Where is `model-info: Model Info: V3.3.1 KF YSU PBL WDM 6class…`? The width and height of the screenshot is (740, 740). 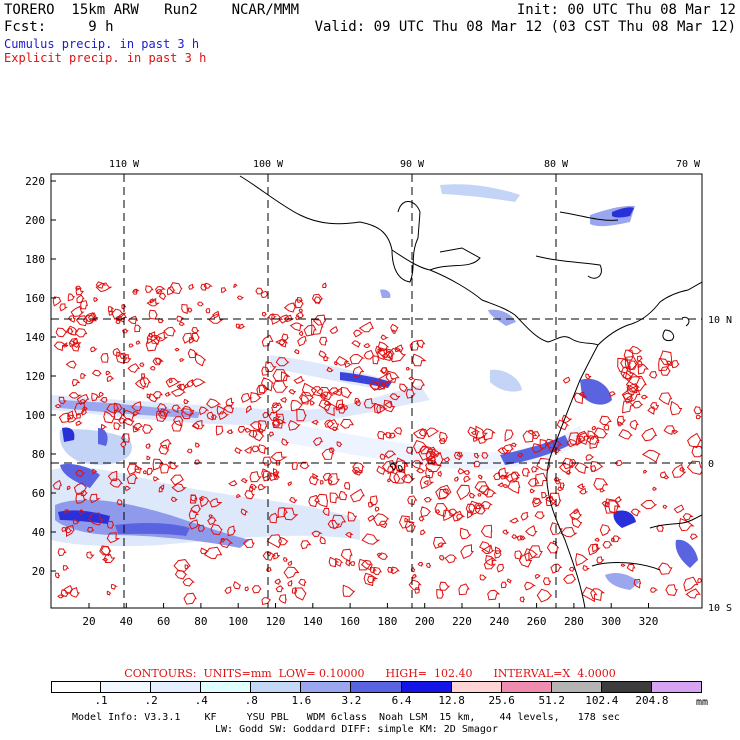
model-info: Model Info: V3.3.1 KF YSU PBL WDM 6class… is located at coordinates (346, 717).